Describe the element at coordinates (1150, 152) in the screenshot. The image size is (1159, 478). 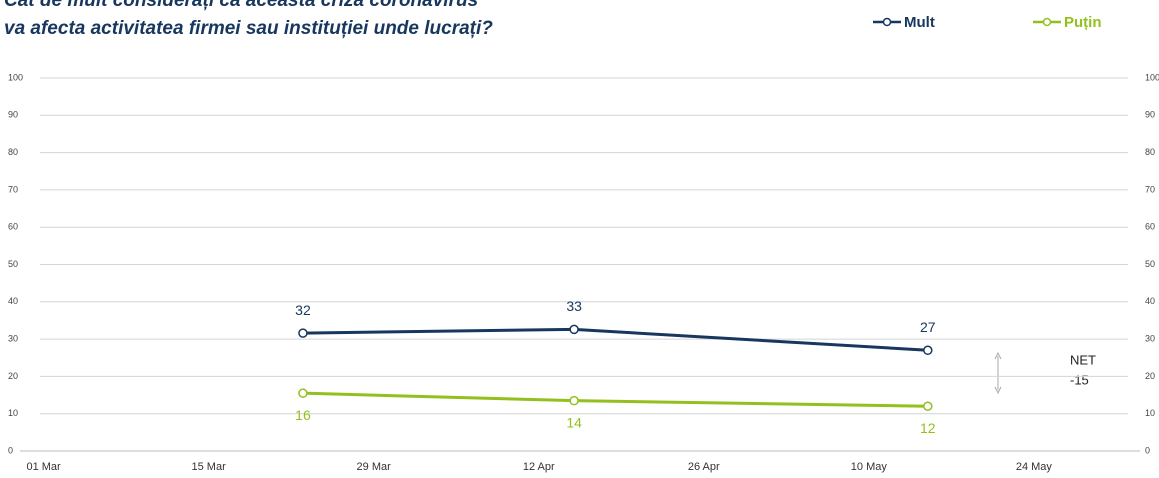
I see `y2-tick-label: 80` at that location.